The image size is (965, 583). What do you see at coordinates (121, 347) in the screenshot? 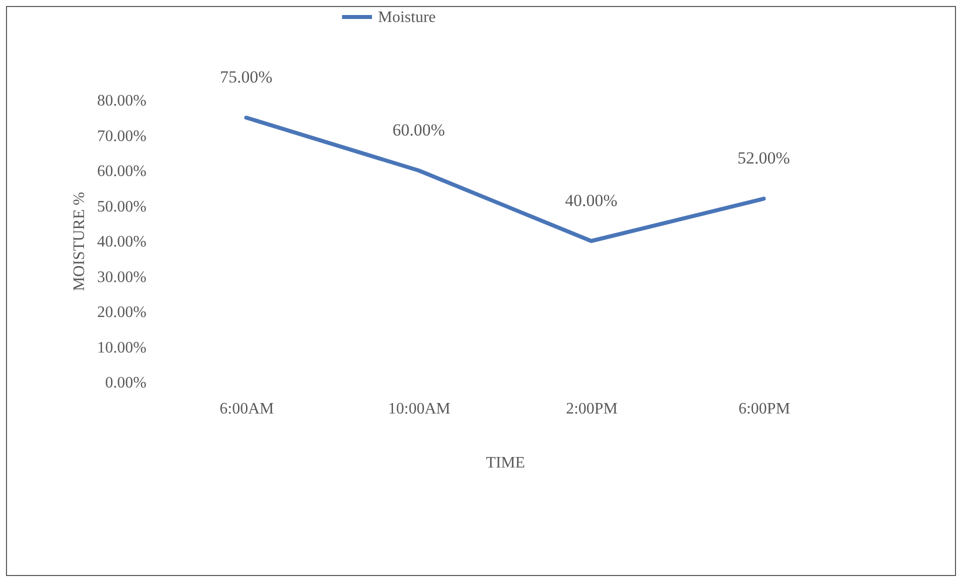
I see `y-tick-label: 10.00%` at bounding box center [121, 347].